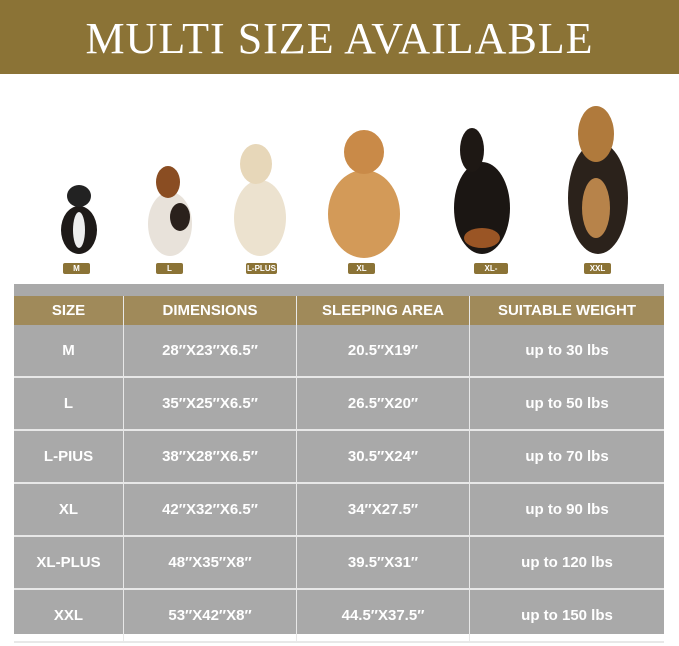 The width and height of the screenshot is (679, 646). I want to click on table-row: L 35″X25″X6.5″ 26.5″X20″ up to 50 lbs, so click(339, 404).